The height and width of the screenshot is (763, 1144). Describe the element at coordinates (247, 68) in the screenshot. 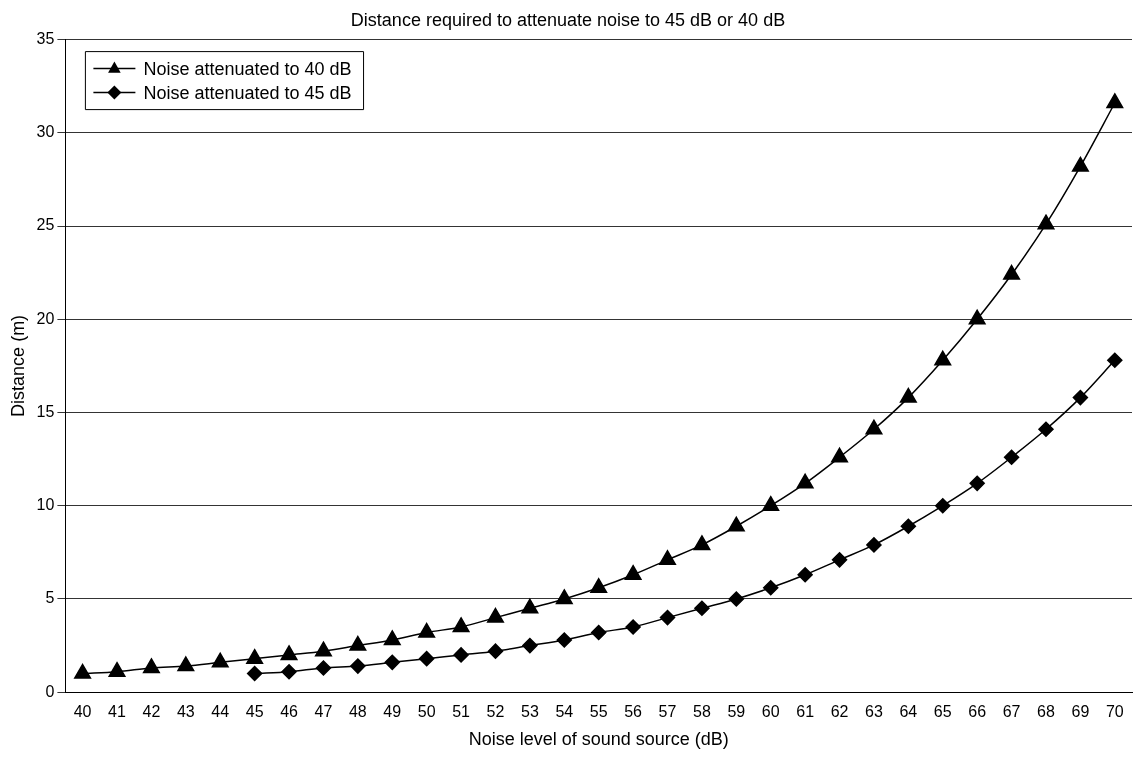

I see `legend-label: Noise attenuated to 40 dB` at that location.